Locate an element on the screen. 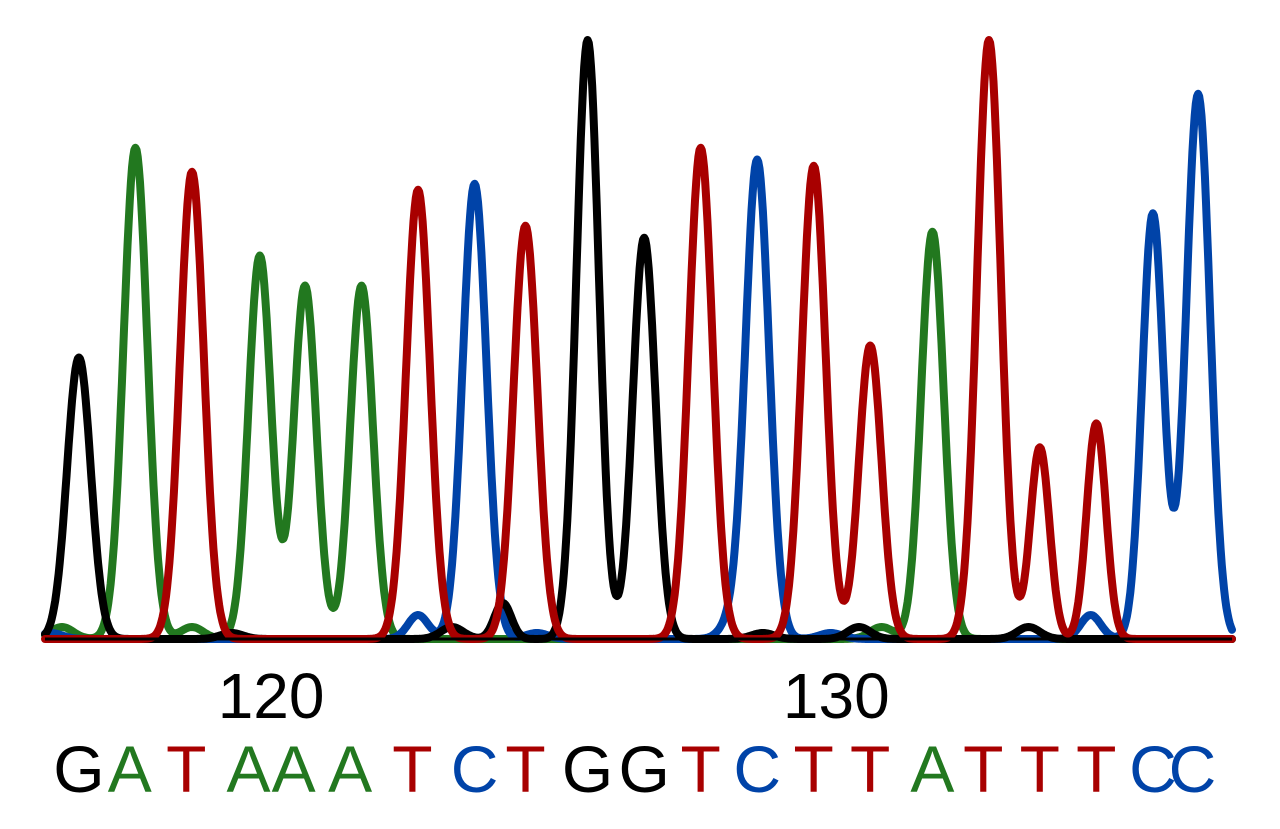 The width and height of the screenshot is (1280, 829). x-tick-label: 120 is located at coordinates (271, 696).